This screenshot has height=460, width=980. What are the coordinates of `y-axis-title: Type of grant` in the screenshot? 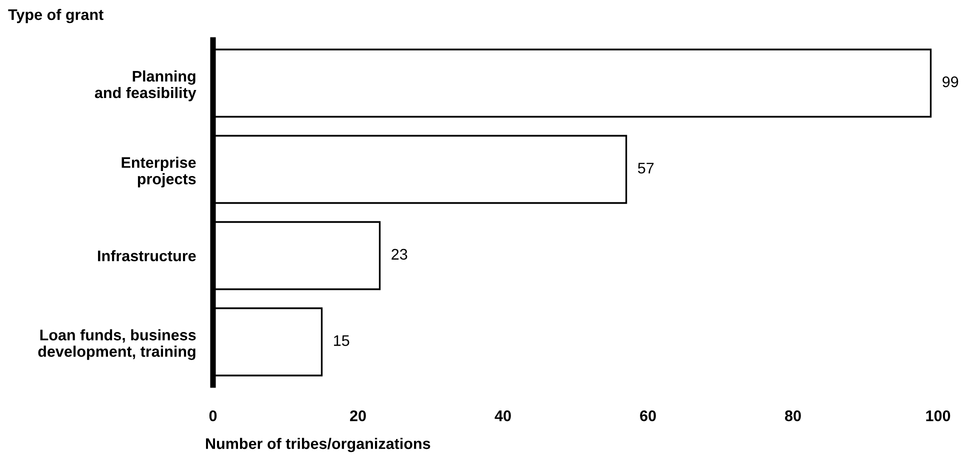 It's located at (56, 16).